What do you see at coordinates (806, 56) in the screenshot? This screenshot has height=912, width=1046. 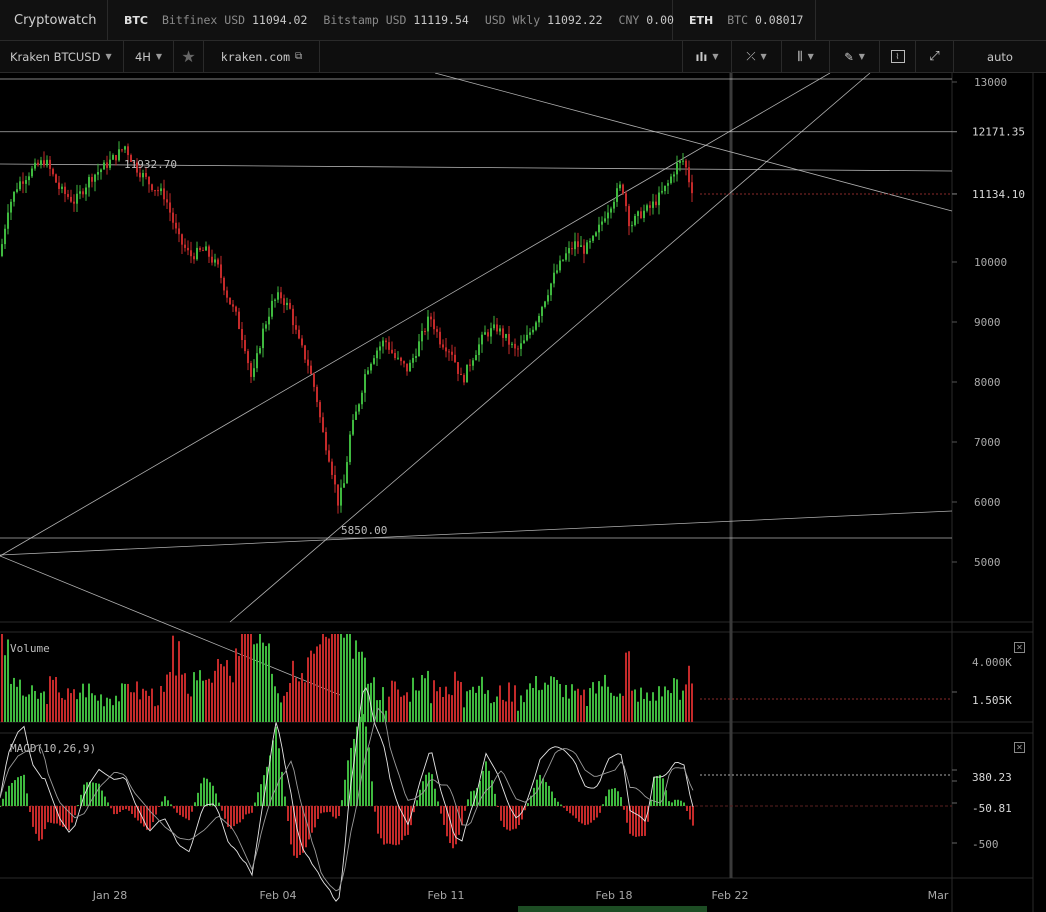 I see `indicators-button: ⫼ ▼` at bounding box center [806, 56].